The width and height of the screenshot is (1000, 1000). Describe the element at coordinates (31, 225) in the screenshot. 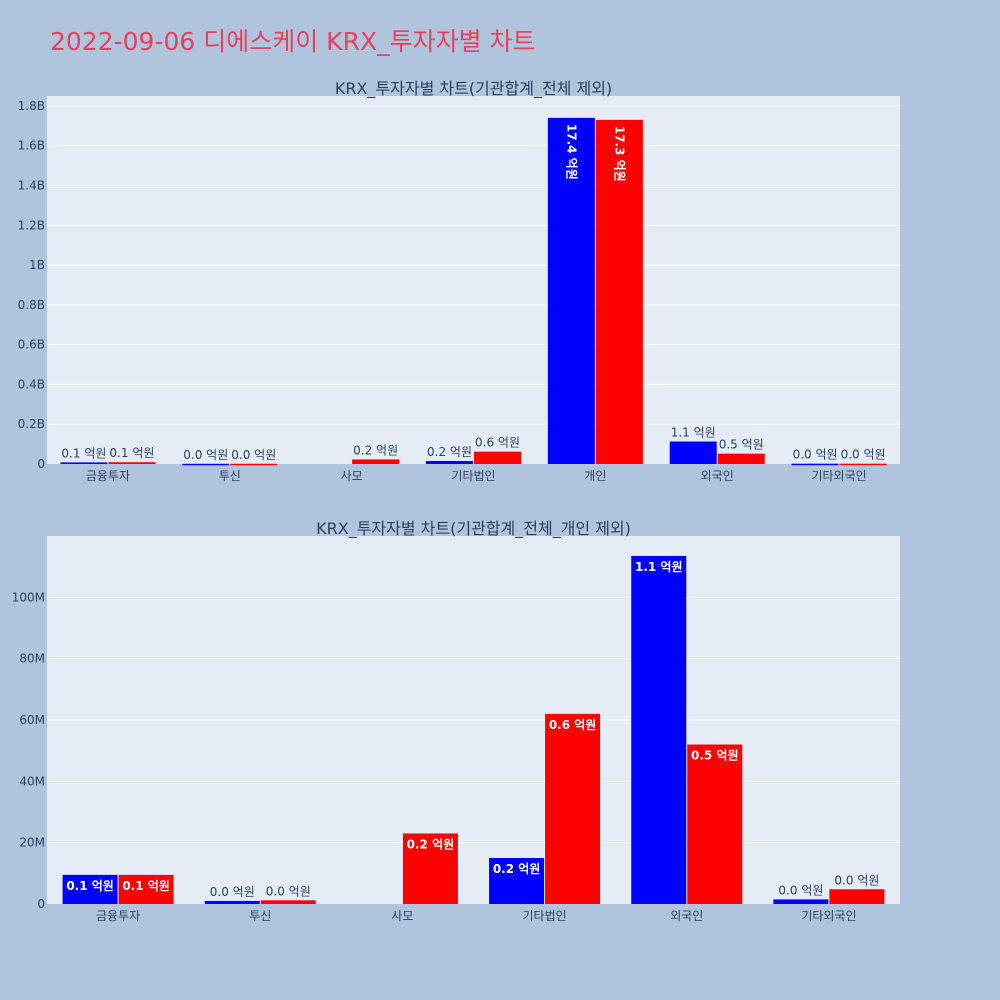

I see `y-tick-label: 1.2B` at that location.